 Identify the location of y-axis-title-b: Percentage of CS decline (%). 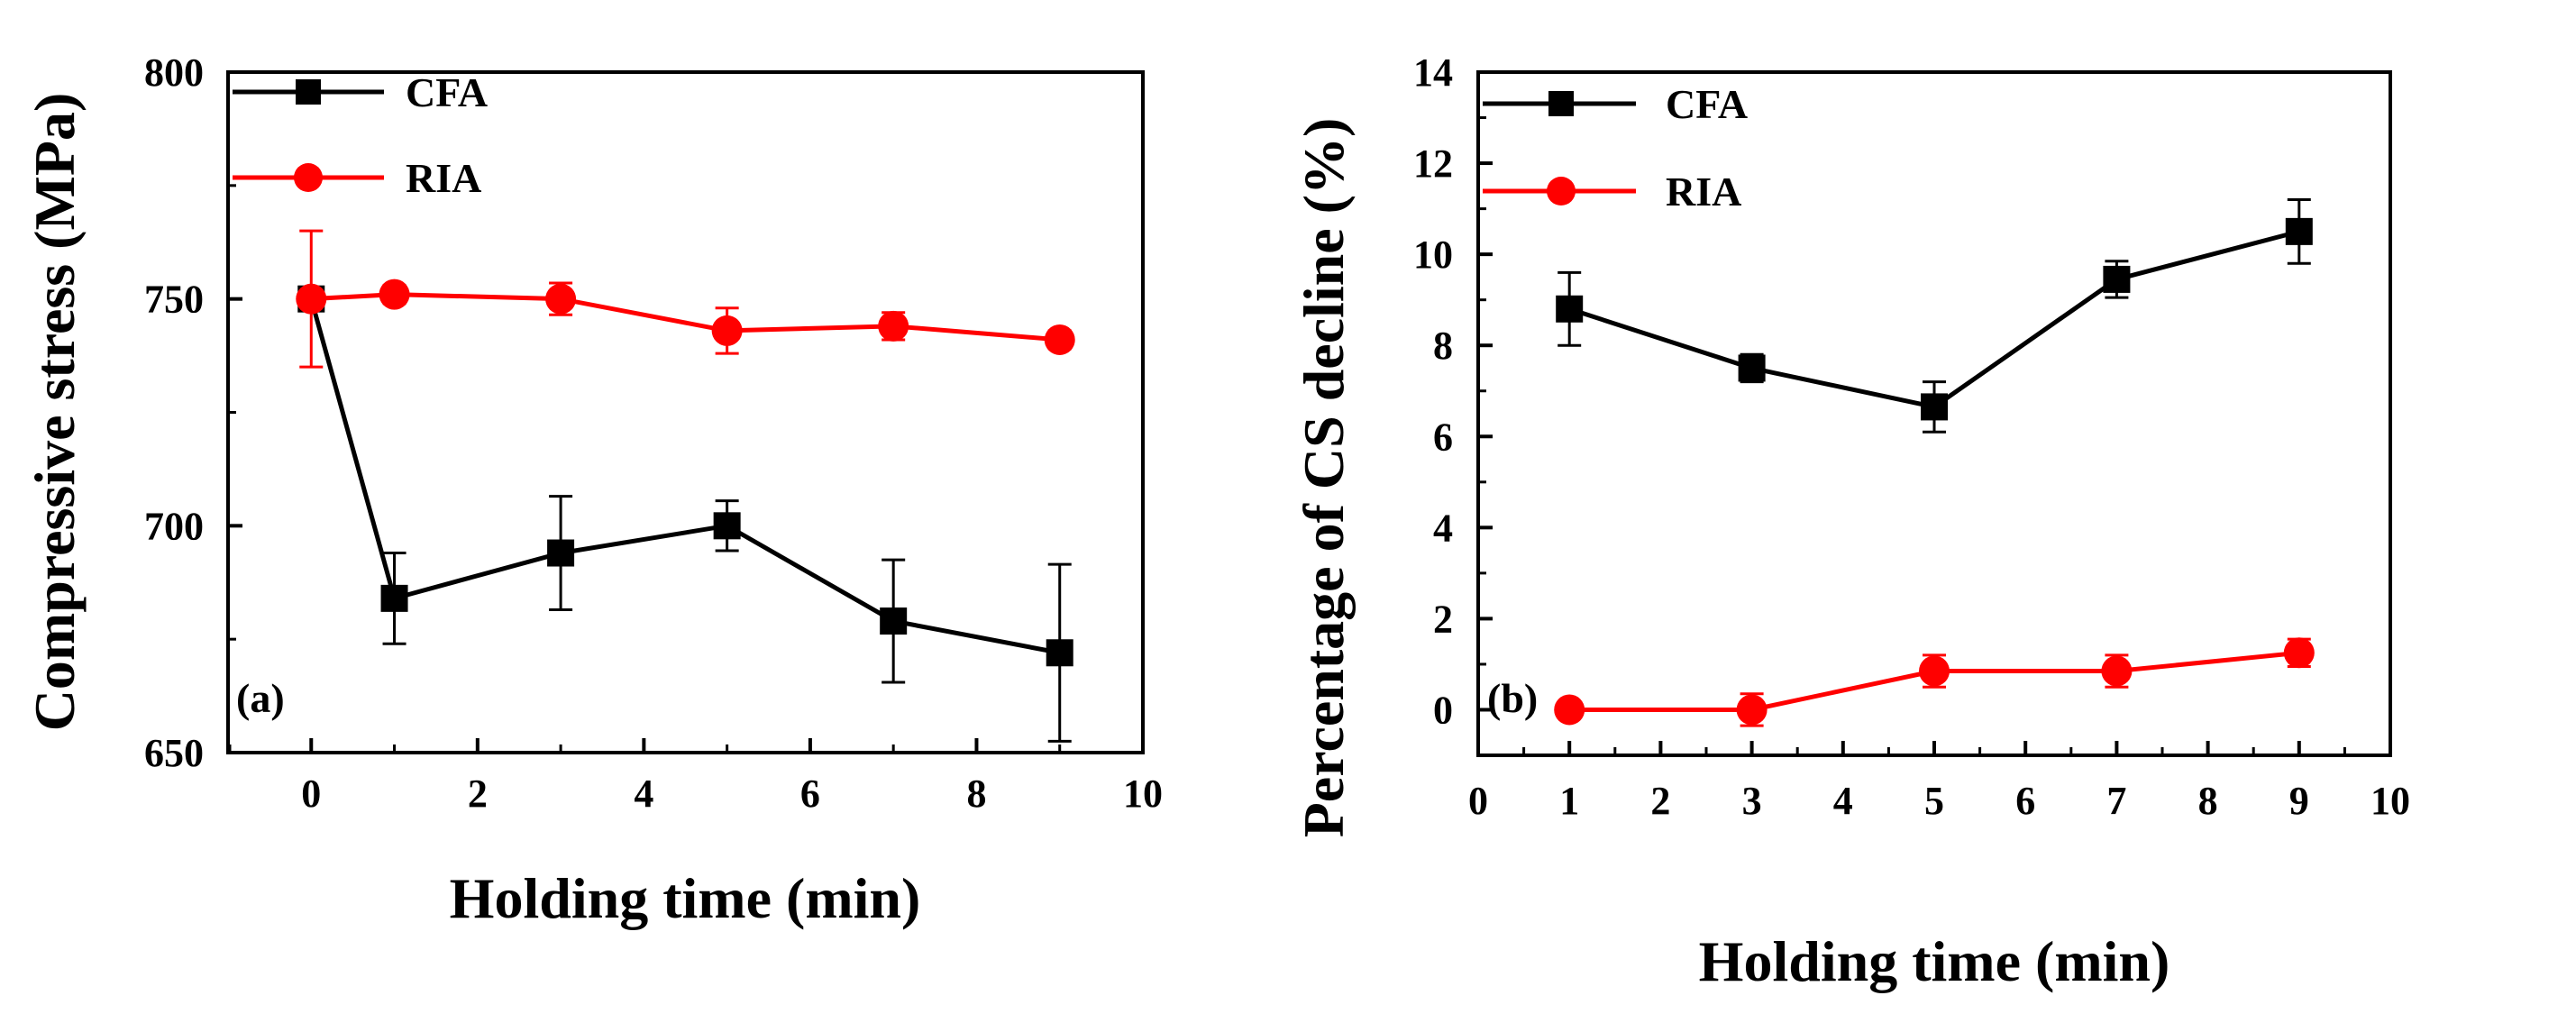
(1324, 478).